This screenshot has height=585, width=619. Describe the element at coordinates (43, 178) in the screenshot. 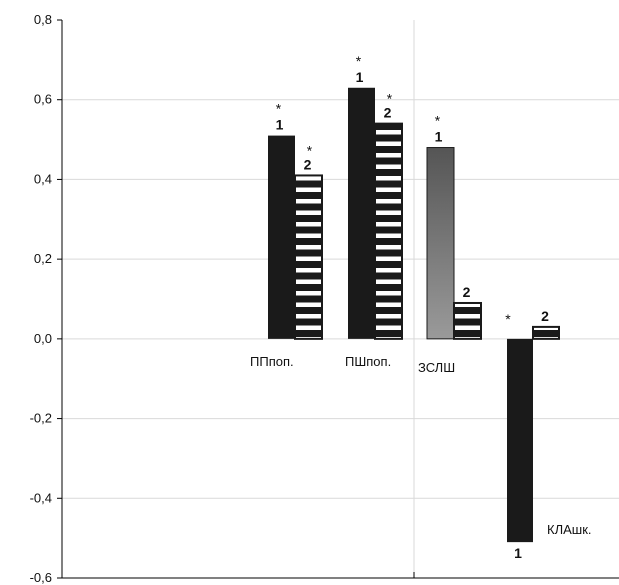

I see `y-tick-label: 0,4` at that location.